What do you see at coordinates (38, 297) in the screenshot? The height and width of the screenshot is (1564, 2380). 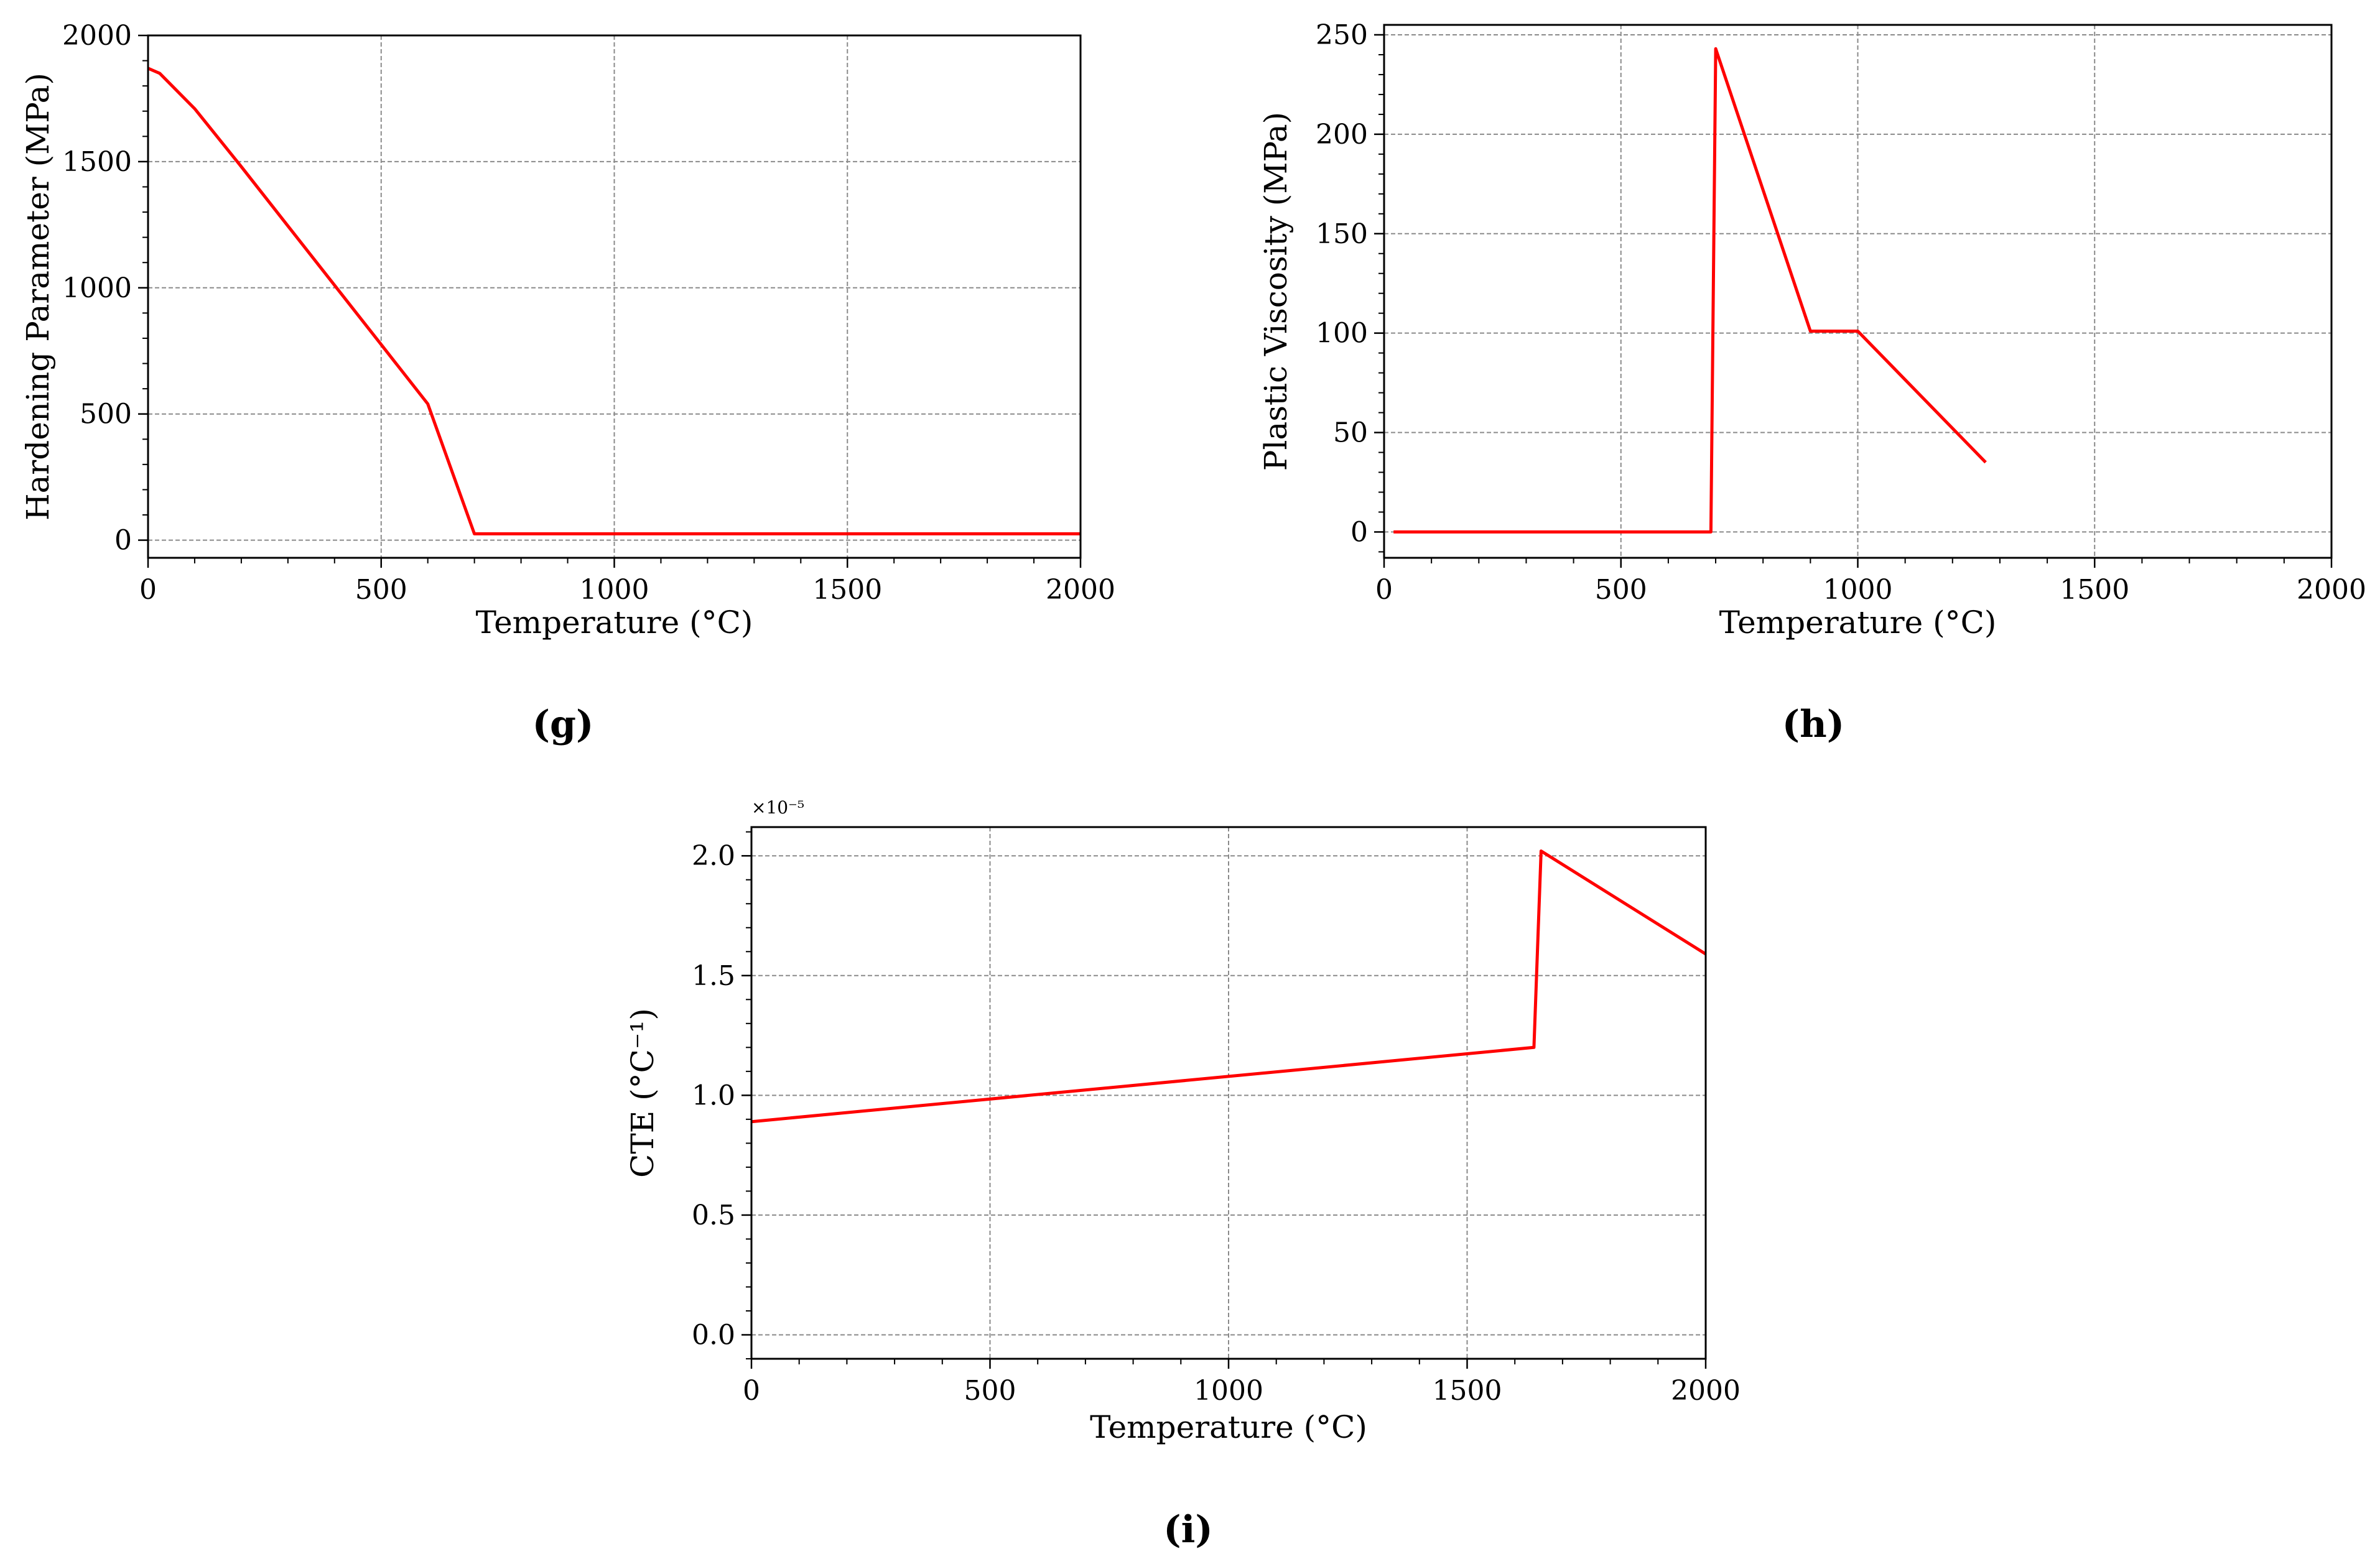 I see `y-axis-label: Hardening Parameter (MPa)` at bounding box center [38, 297].